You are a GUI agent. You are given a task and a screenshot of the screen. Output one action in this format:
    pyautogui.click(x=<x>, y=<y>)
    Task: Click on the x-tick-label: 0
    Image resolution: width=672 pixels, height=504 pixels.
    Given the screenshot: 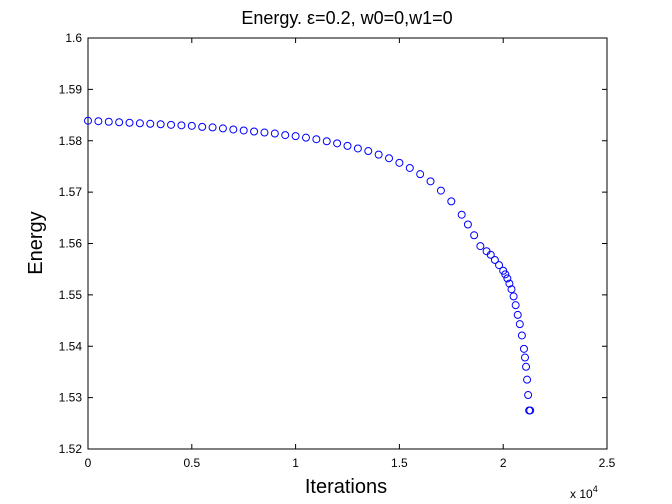 What is the action you would take?
    pyautogui.click(x=88, y=463)
    